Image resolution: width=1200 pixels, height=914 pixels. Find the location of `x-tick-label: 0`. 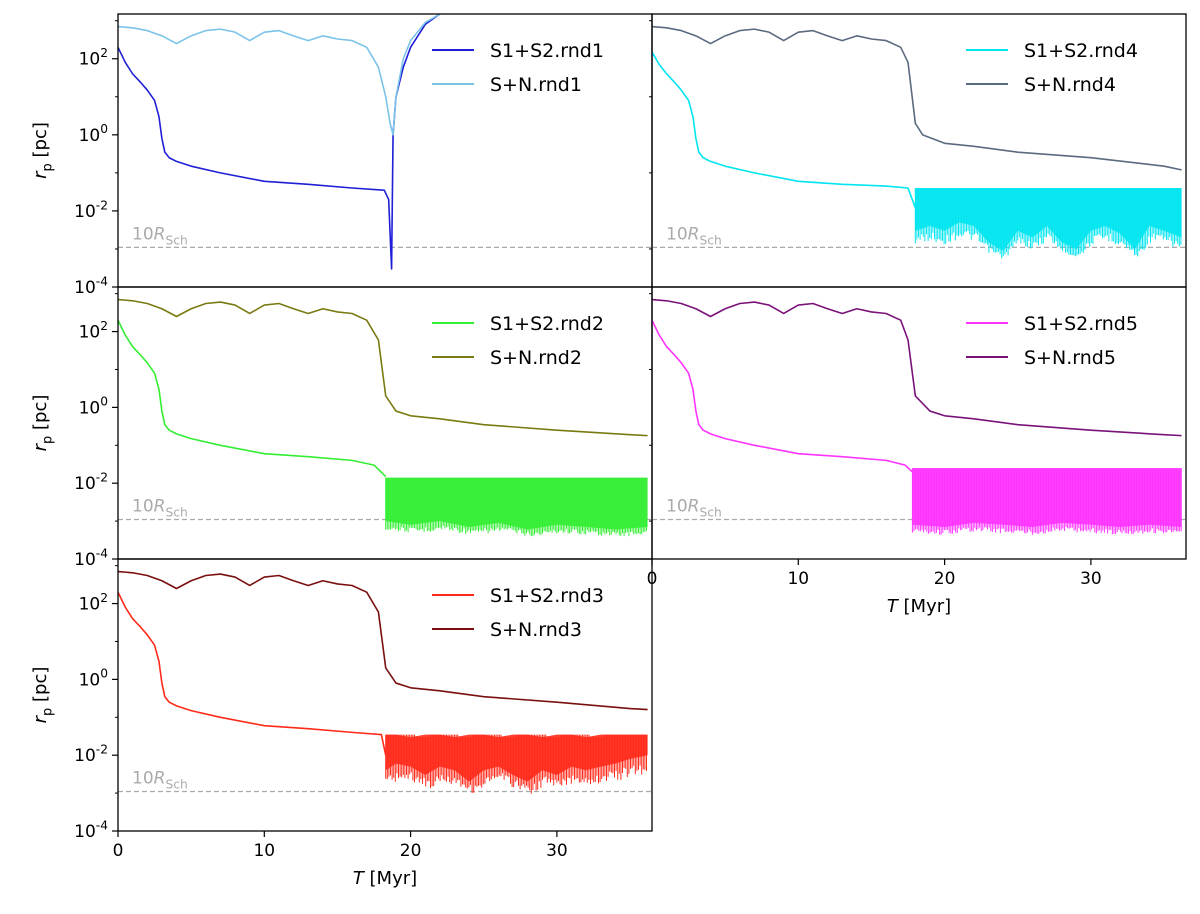

x-tick-label: 0 is located at coordinates (118, 851).